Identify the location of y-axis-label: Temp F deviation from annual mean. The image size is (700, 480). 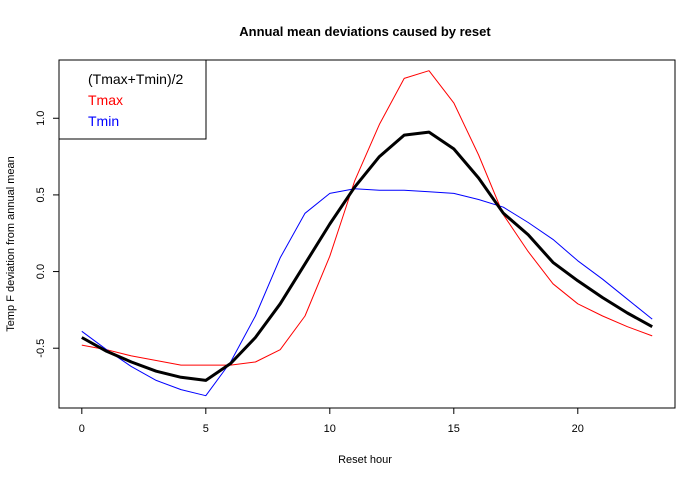
(11, 243).